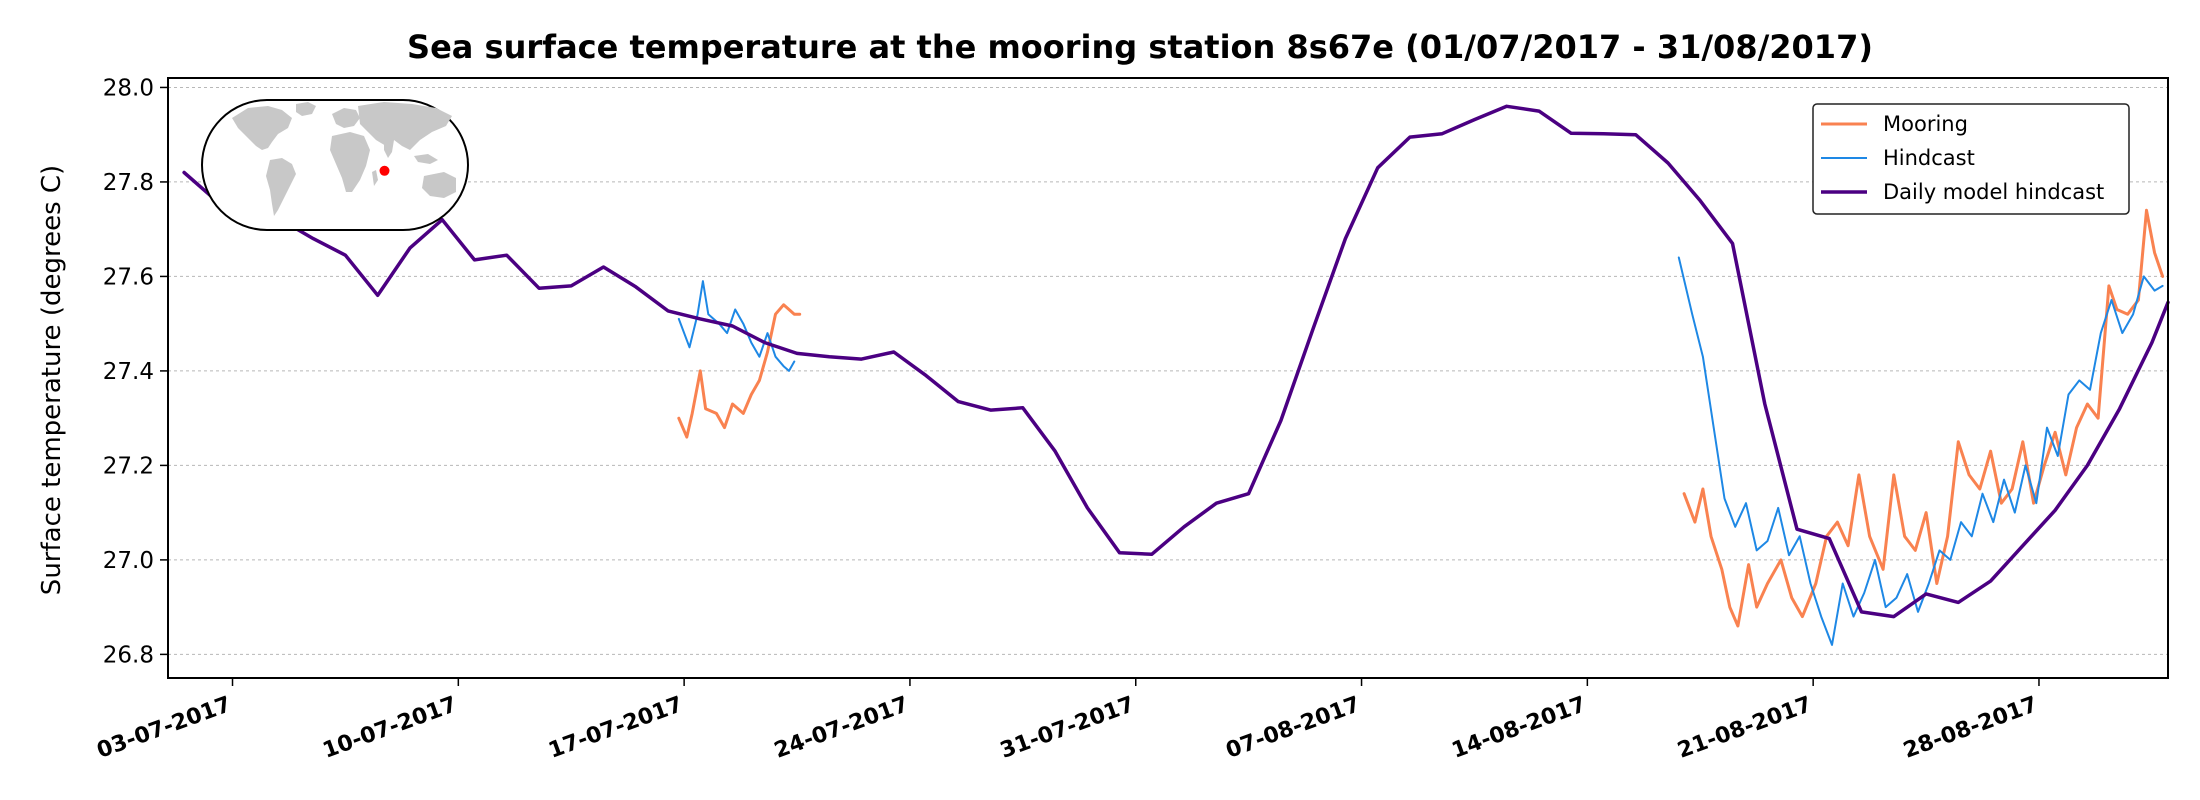 This screenshot has height=800, width=2200. I want to click on inset-map-land, so click(344, 159).